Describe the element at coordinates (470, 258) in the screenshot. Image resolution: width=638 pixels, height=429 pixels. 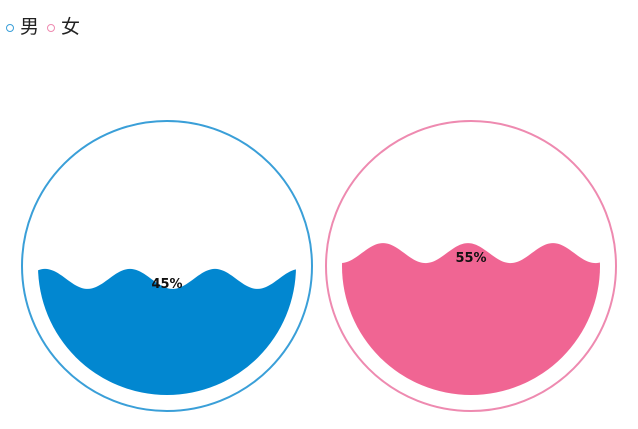
I see `percentage-label-female: 55%` at that location.